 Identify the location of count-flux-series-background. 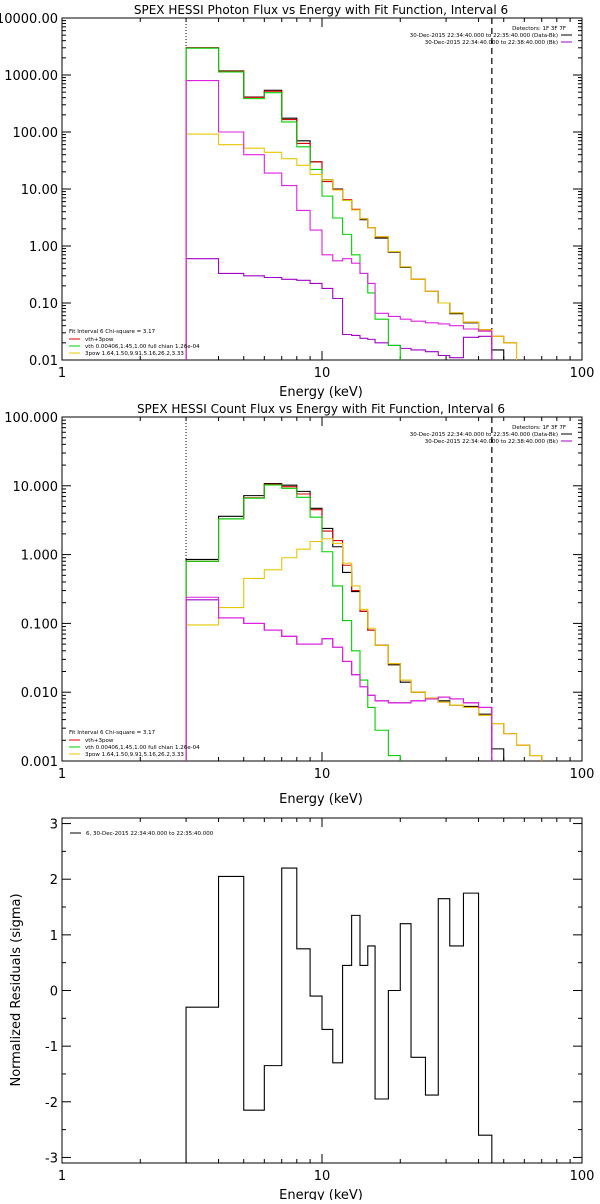
(339, 678).